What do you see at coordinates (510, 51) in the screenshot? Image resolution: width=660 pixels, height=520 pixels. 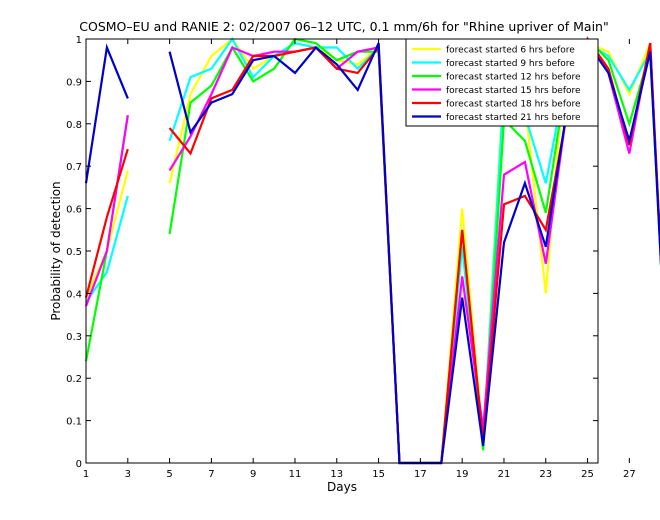 I see `legend-label: forecast started 6 hrs before` at bounding box center [510, 51].